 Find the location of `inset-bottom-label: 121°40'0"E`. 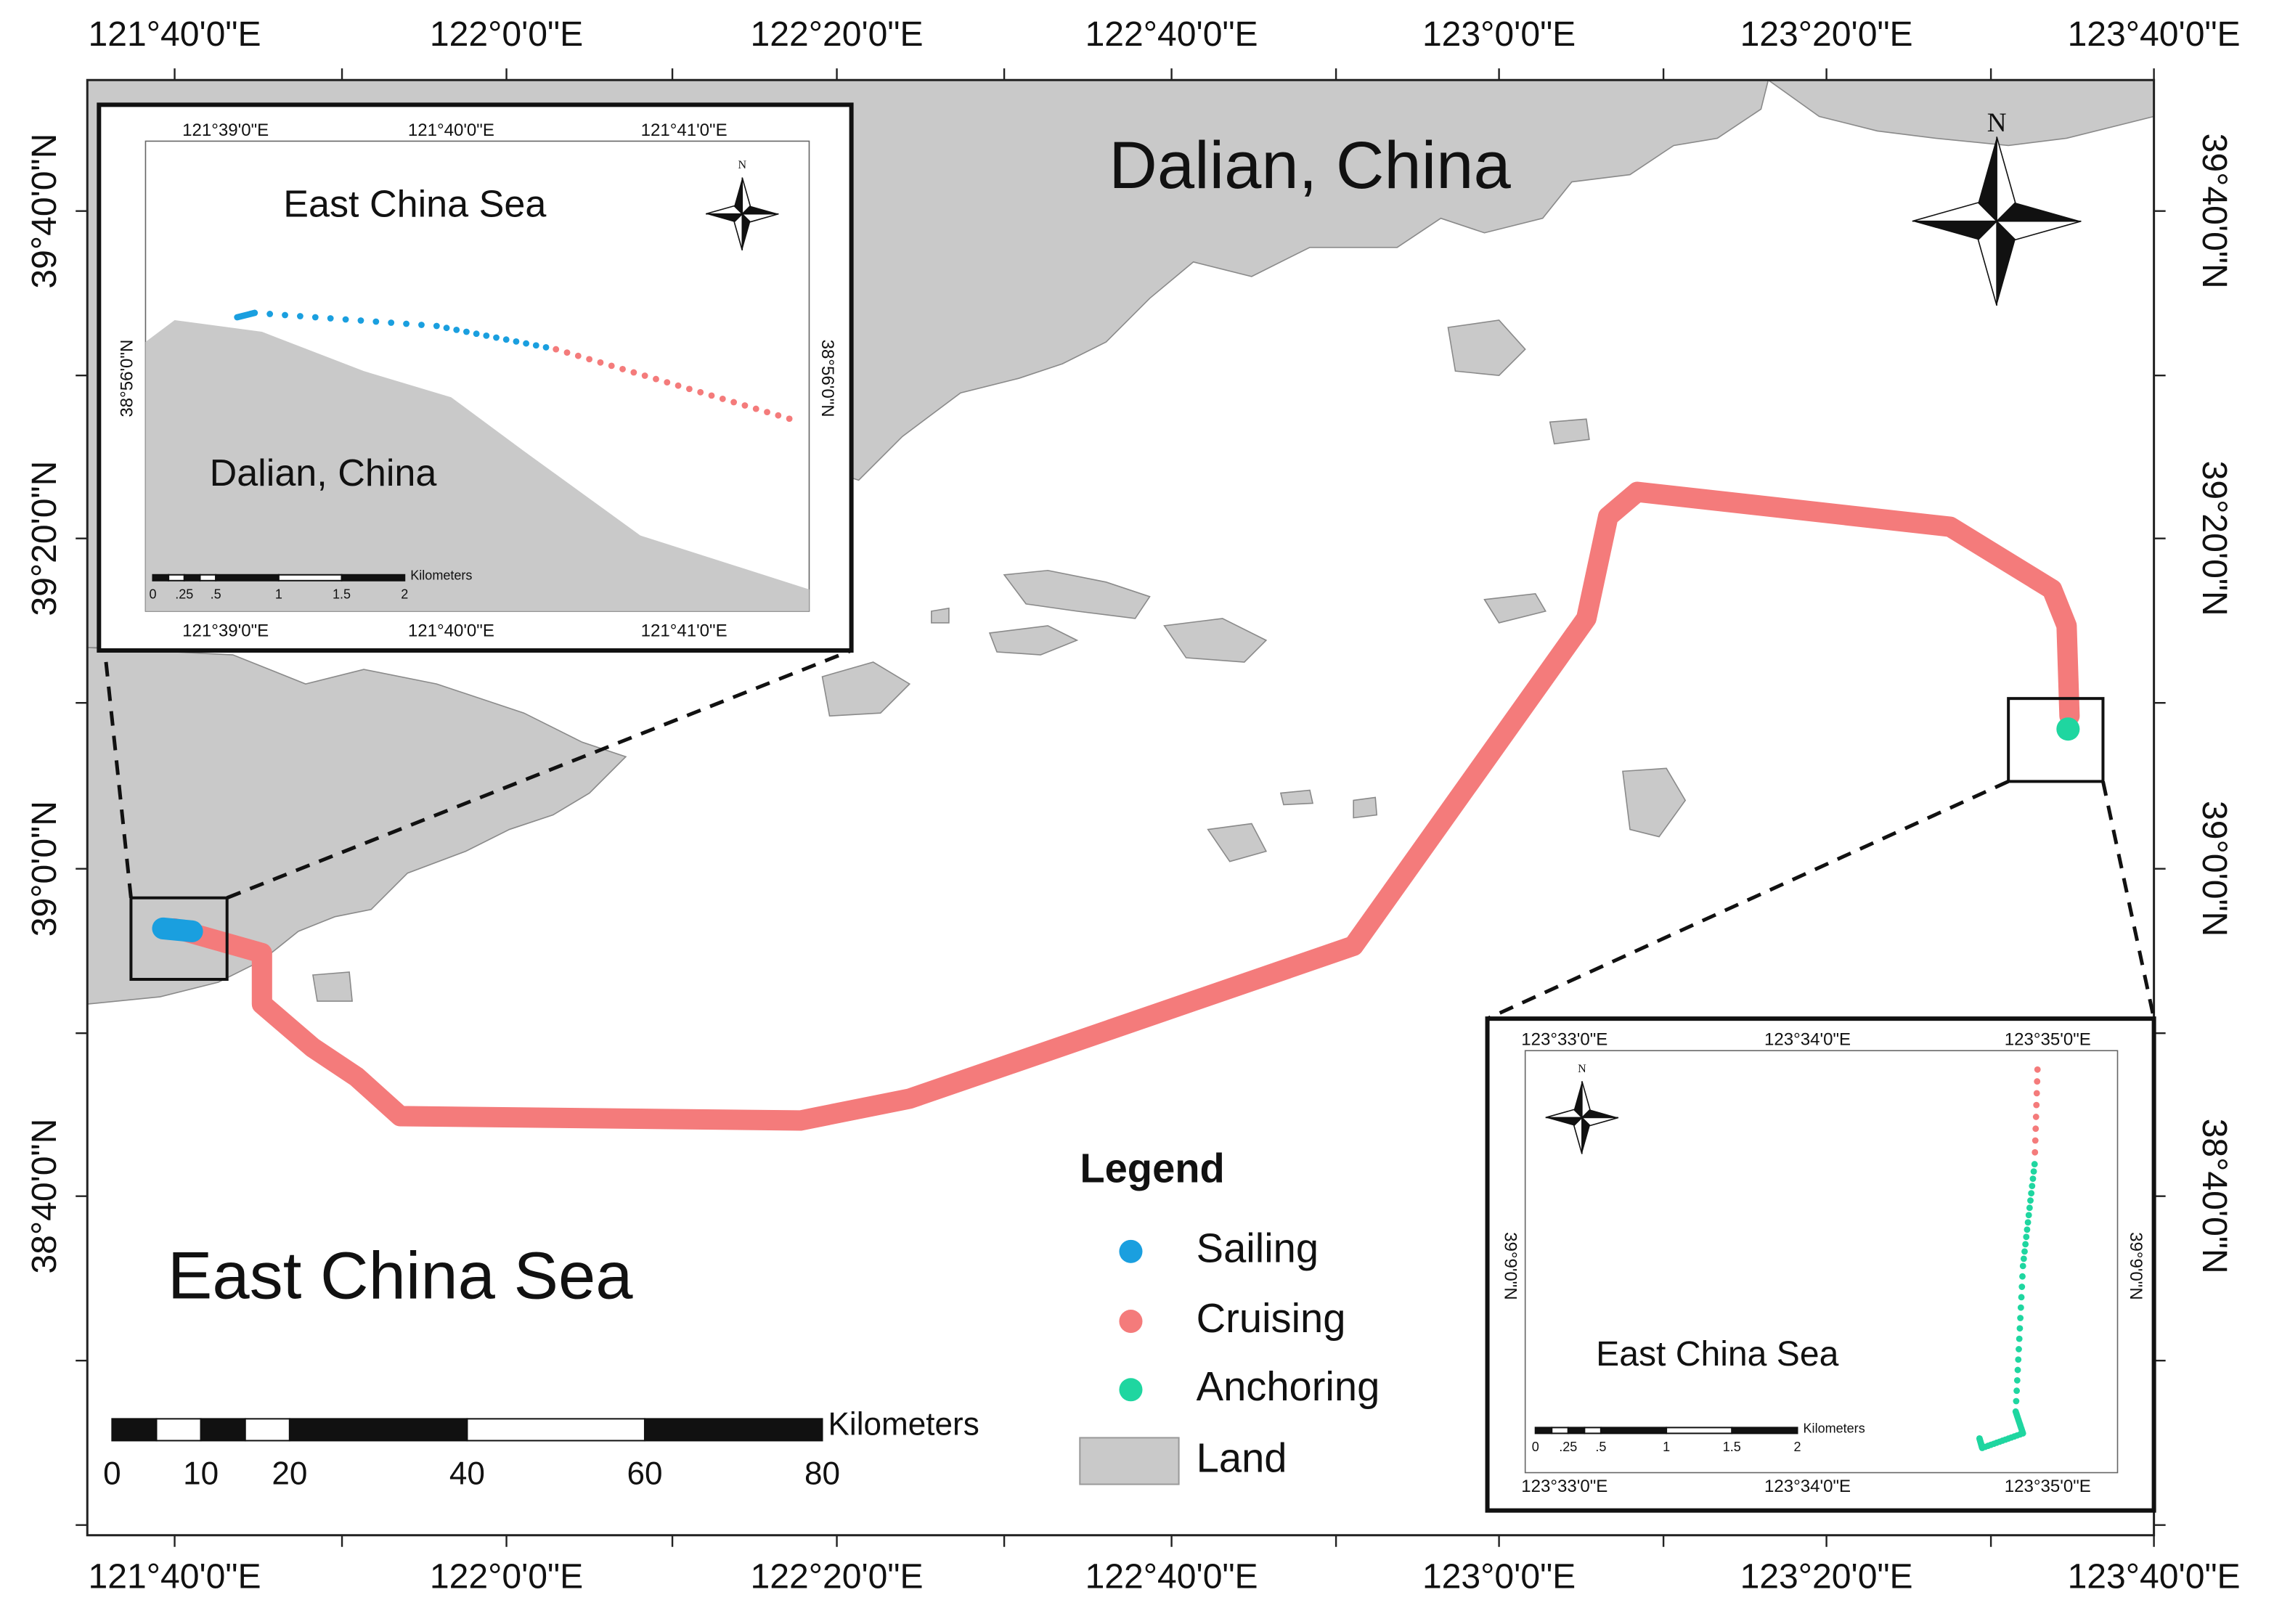

inset-bottom-label: 121°40'0"E is located at coordinates (451, 631).